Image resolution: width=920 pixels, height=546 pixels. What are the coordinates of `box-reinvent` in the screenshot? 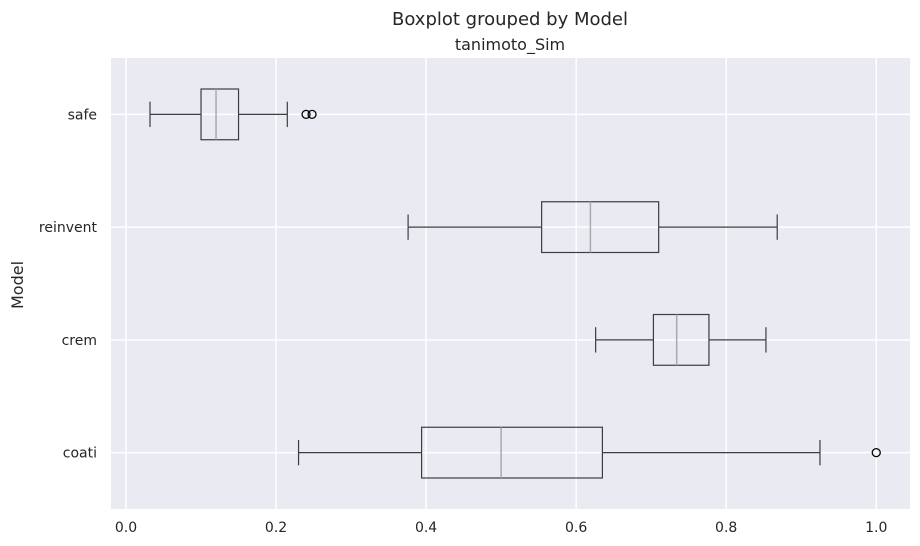 It's located at (592, 227).